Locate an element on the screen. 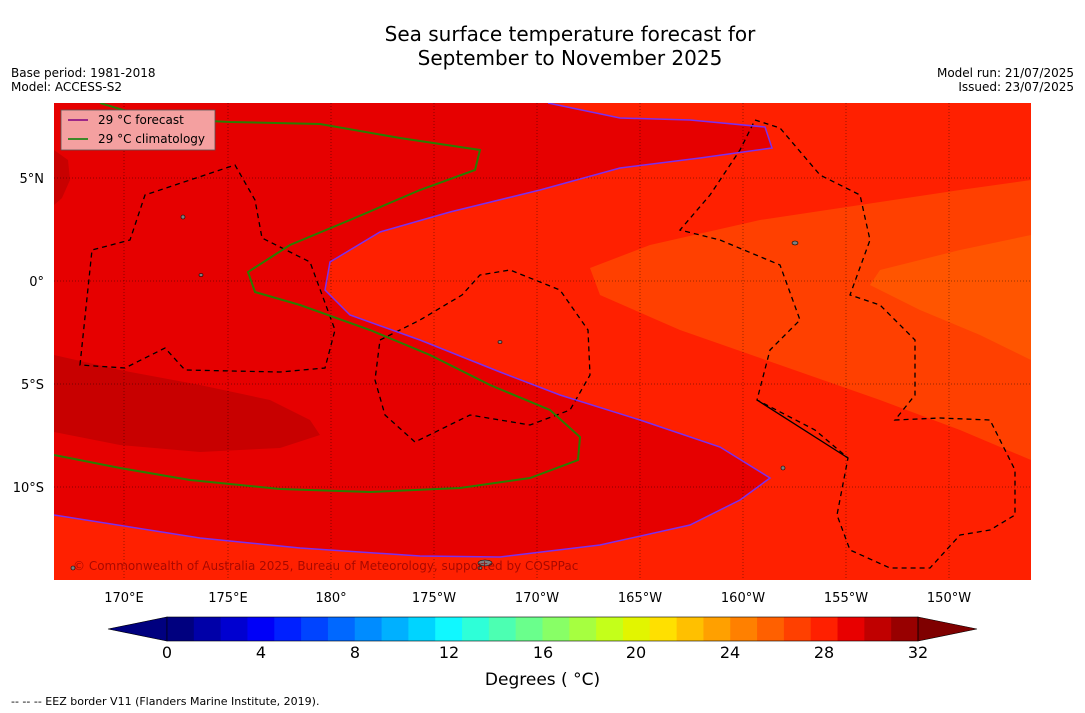 The width and height of the screenshot is (1085, 713). sst-band-30-north is located at coordinates (62, 177).